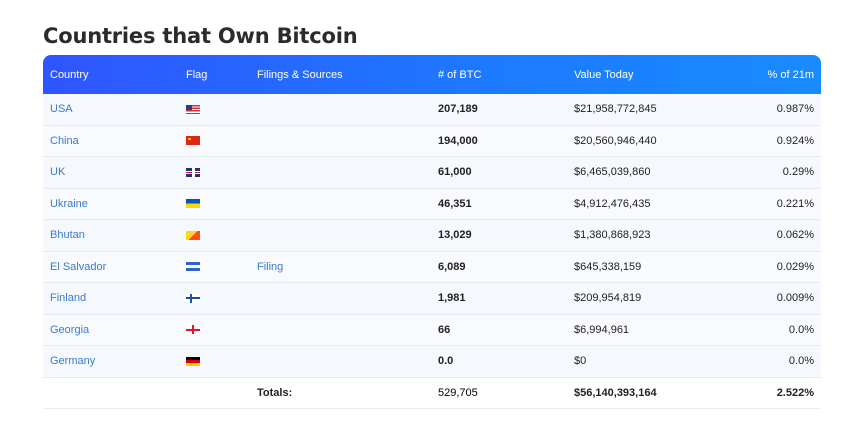  I want to click on country-link: China, so click(111, 141).